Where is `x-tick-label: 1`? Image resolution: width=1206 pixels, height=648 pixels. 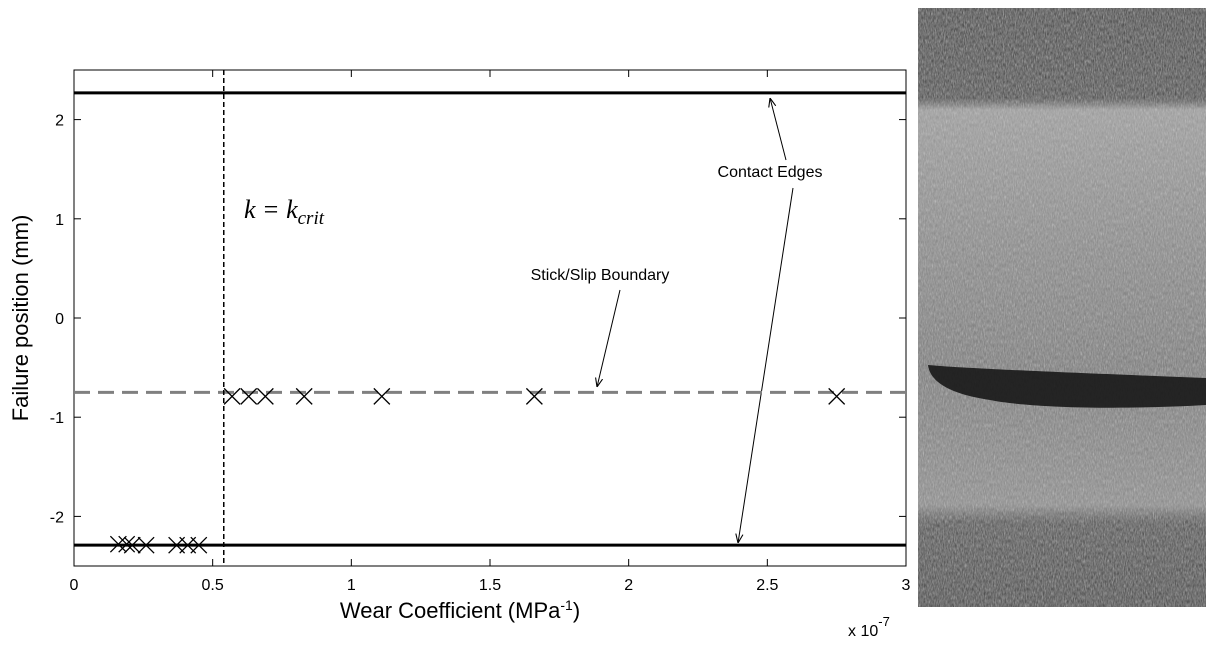
x-tick-label: 1 is located at coordinates (351, 585).